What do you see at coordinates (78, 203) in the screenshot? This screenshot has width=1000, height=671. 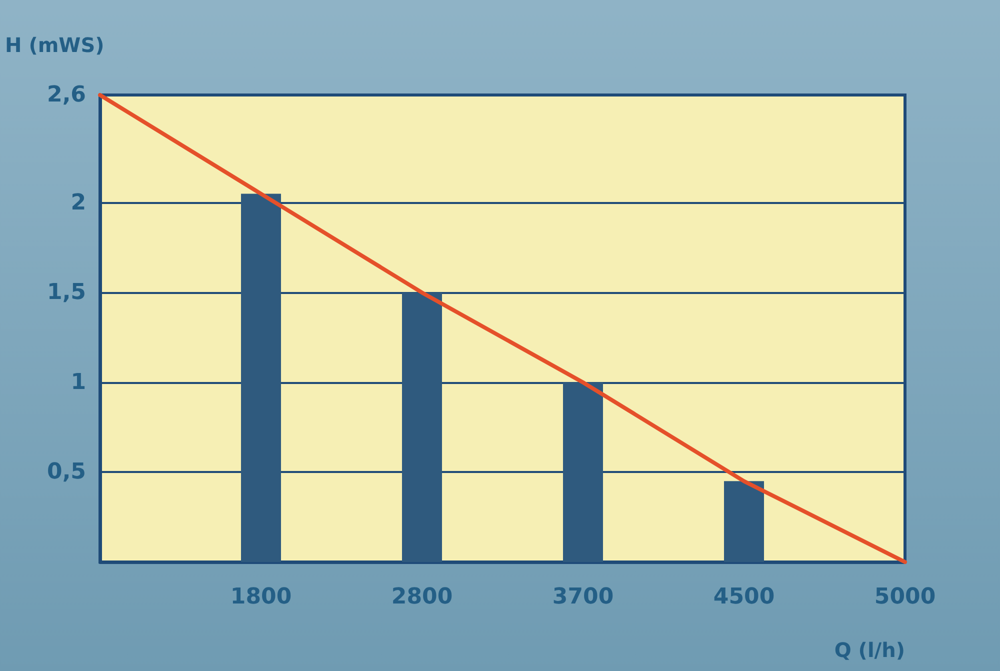 I see `y-tick-label: 2` at bounding box center [78, 203].